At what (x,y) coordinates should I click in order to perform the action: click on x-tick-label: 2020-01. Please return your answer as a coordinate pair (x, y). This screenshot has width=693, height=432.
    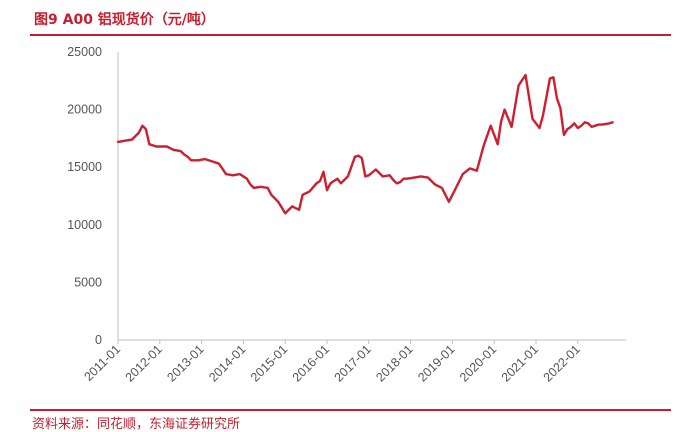
    Looking at the image, I should click on (478, 363).